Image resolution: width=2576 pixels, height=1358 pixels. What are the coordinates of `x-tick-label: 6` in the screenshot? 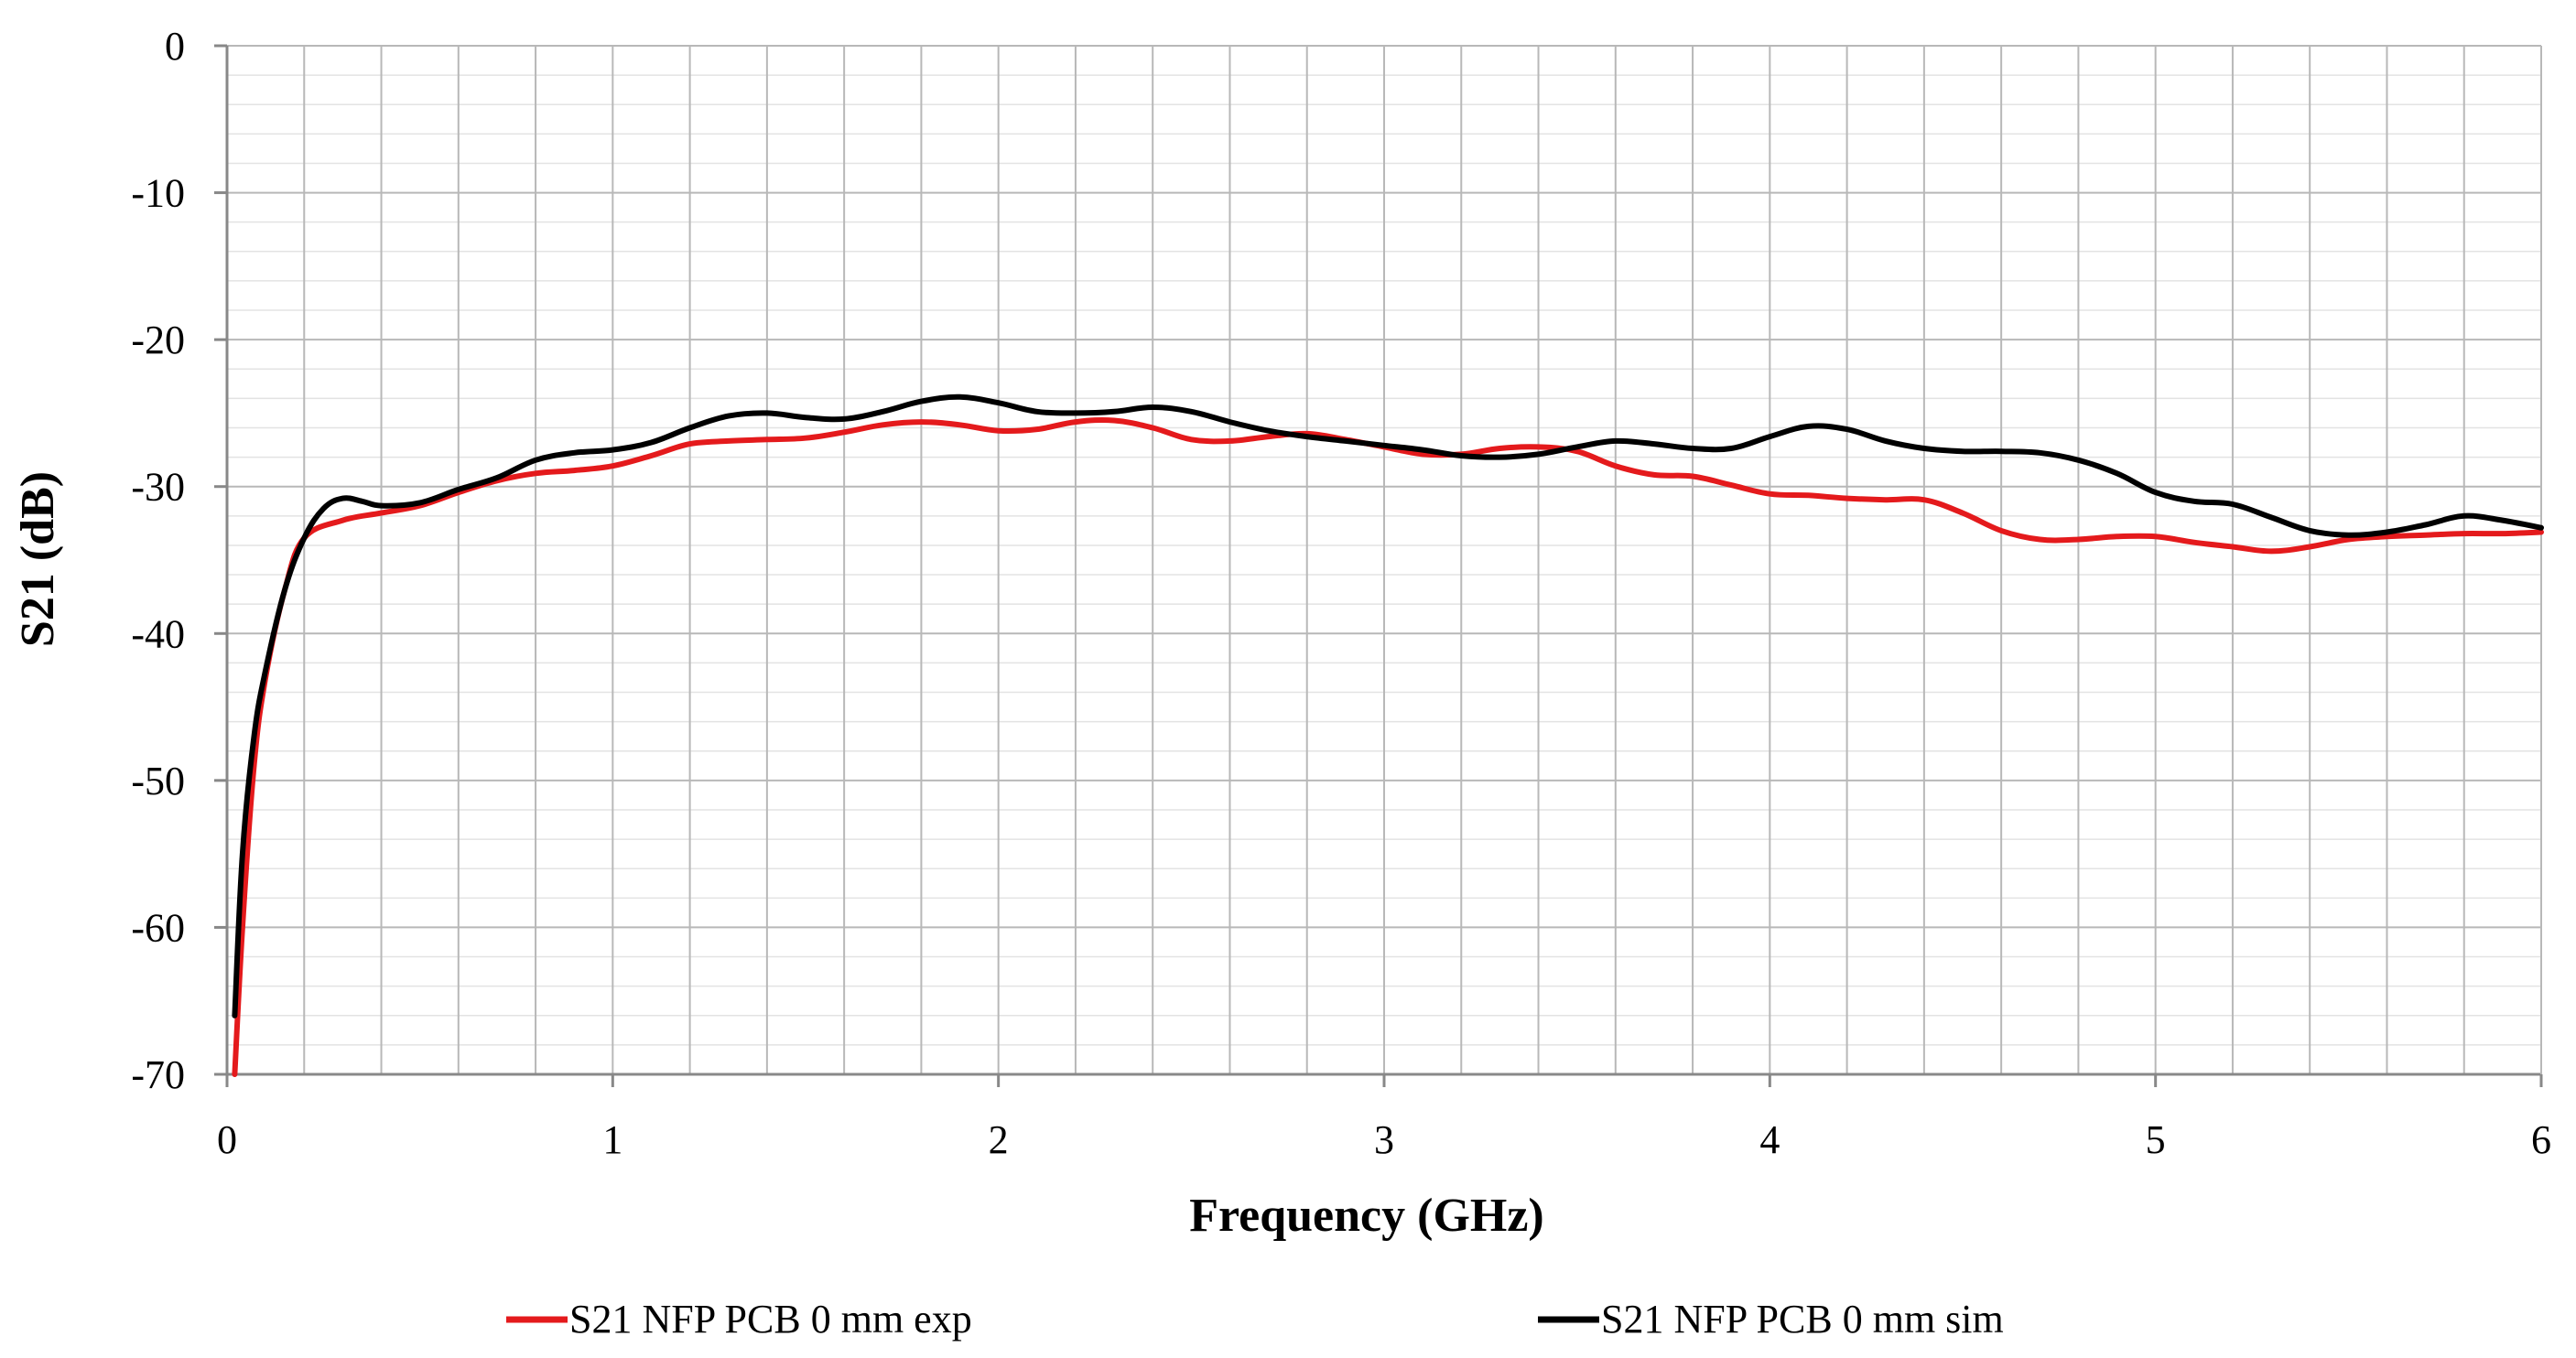 It's located at (2541, 1139).